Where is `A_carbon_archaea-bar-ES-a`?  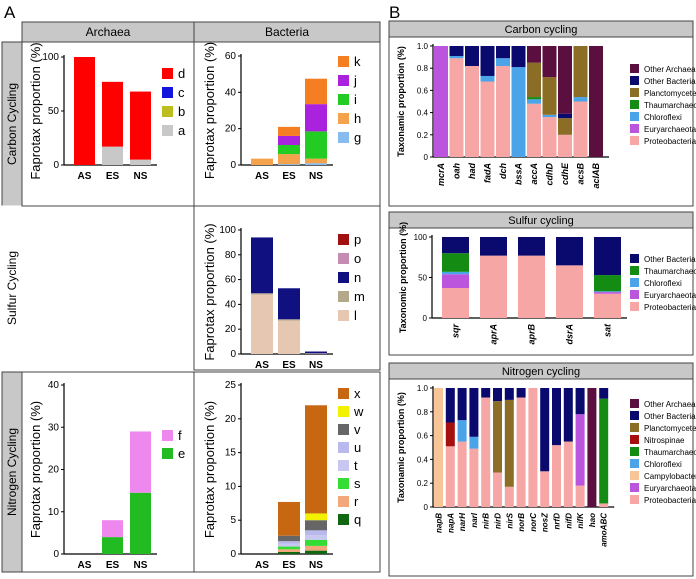 A_carbon_archaea-bar-ES-a is located at coordinates (112, 155).